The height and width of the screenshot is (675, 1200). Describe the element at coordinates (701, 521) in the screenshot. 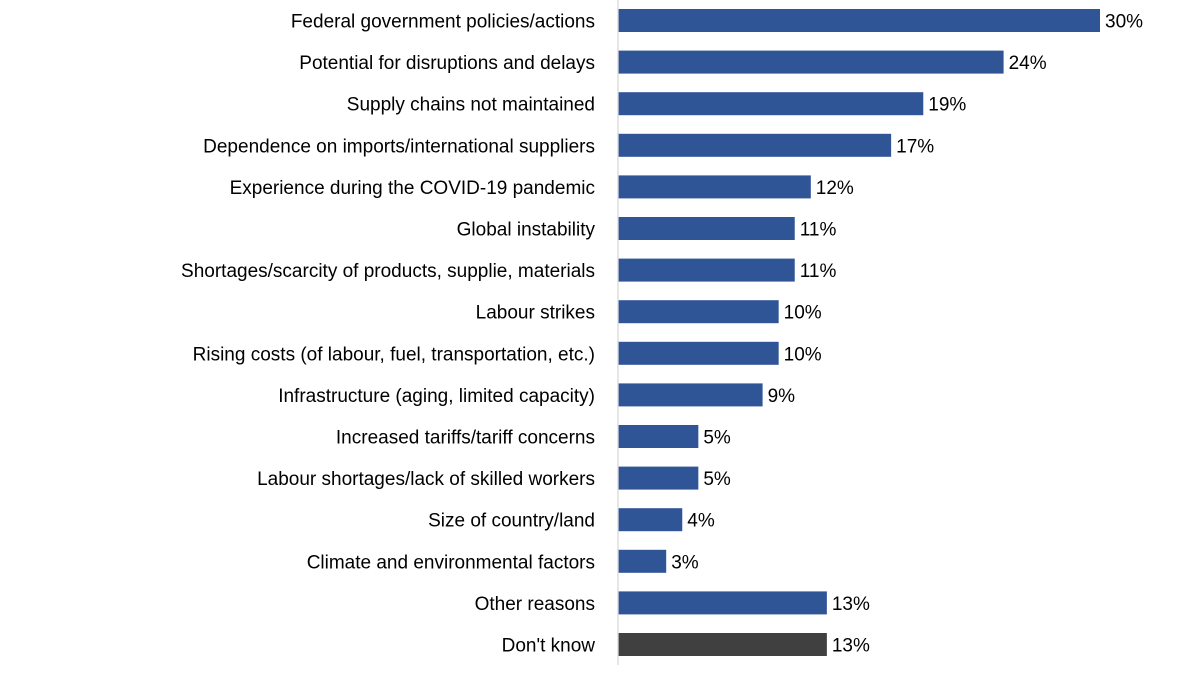

I see `data-label: 4%` at that location.